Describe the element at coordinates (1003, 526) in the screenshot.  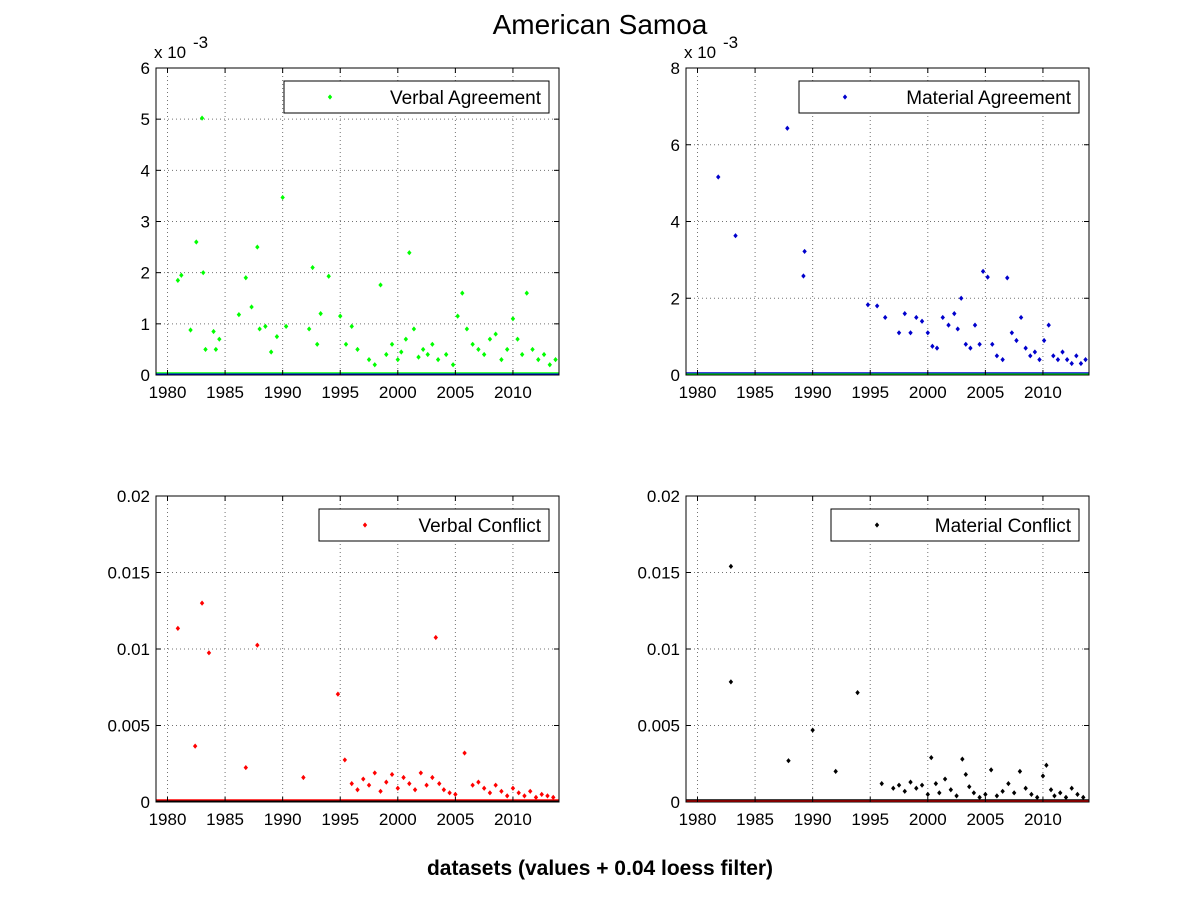
I see `legend-label: Material Conflict` at that location.